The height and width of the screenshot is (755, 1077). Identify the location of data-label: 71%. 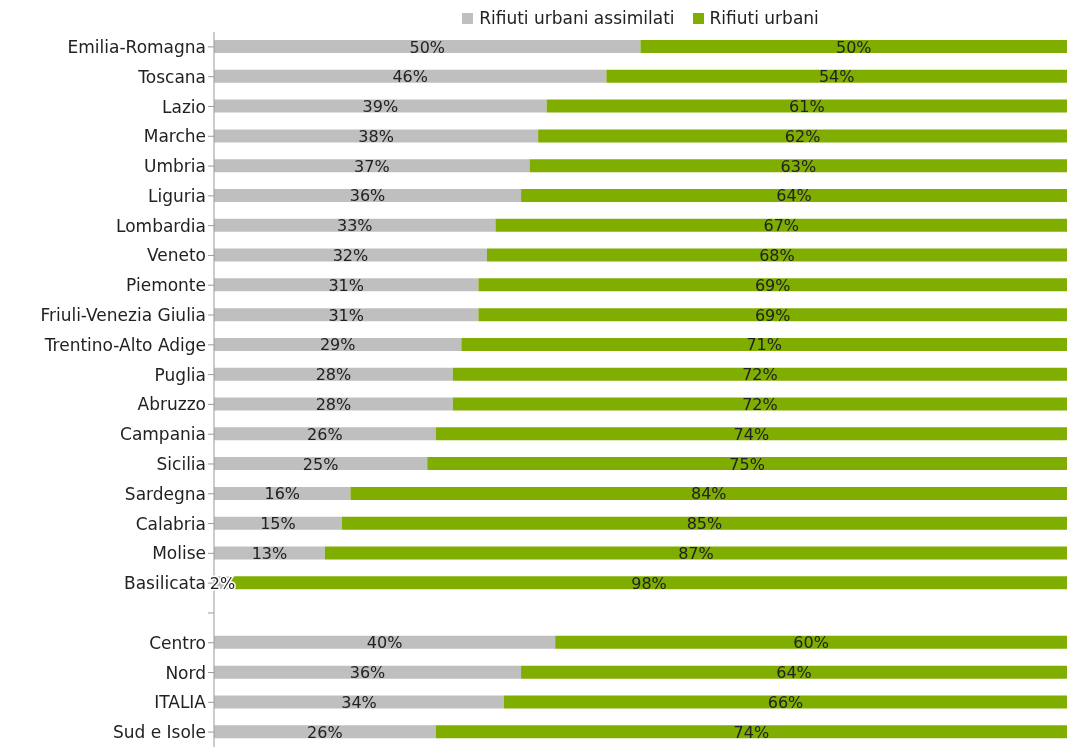
(764, 345).